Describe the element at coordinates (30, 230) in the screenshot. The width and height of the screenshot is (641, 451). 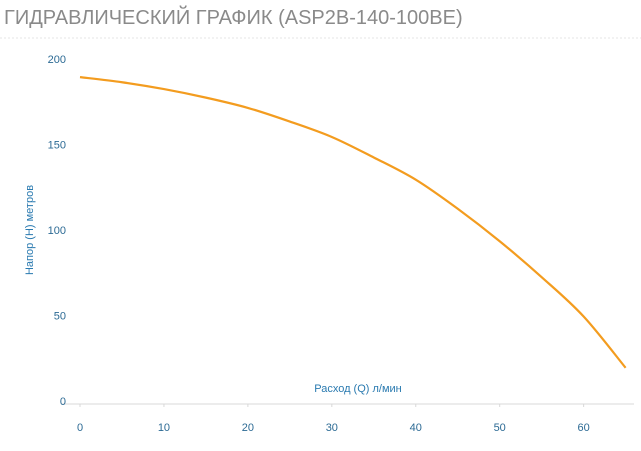
I see `y-axis-label: Напор (H) метров` at that location.